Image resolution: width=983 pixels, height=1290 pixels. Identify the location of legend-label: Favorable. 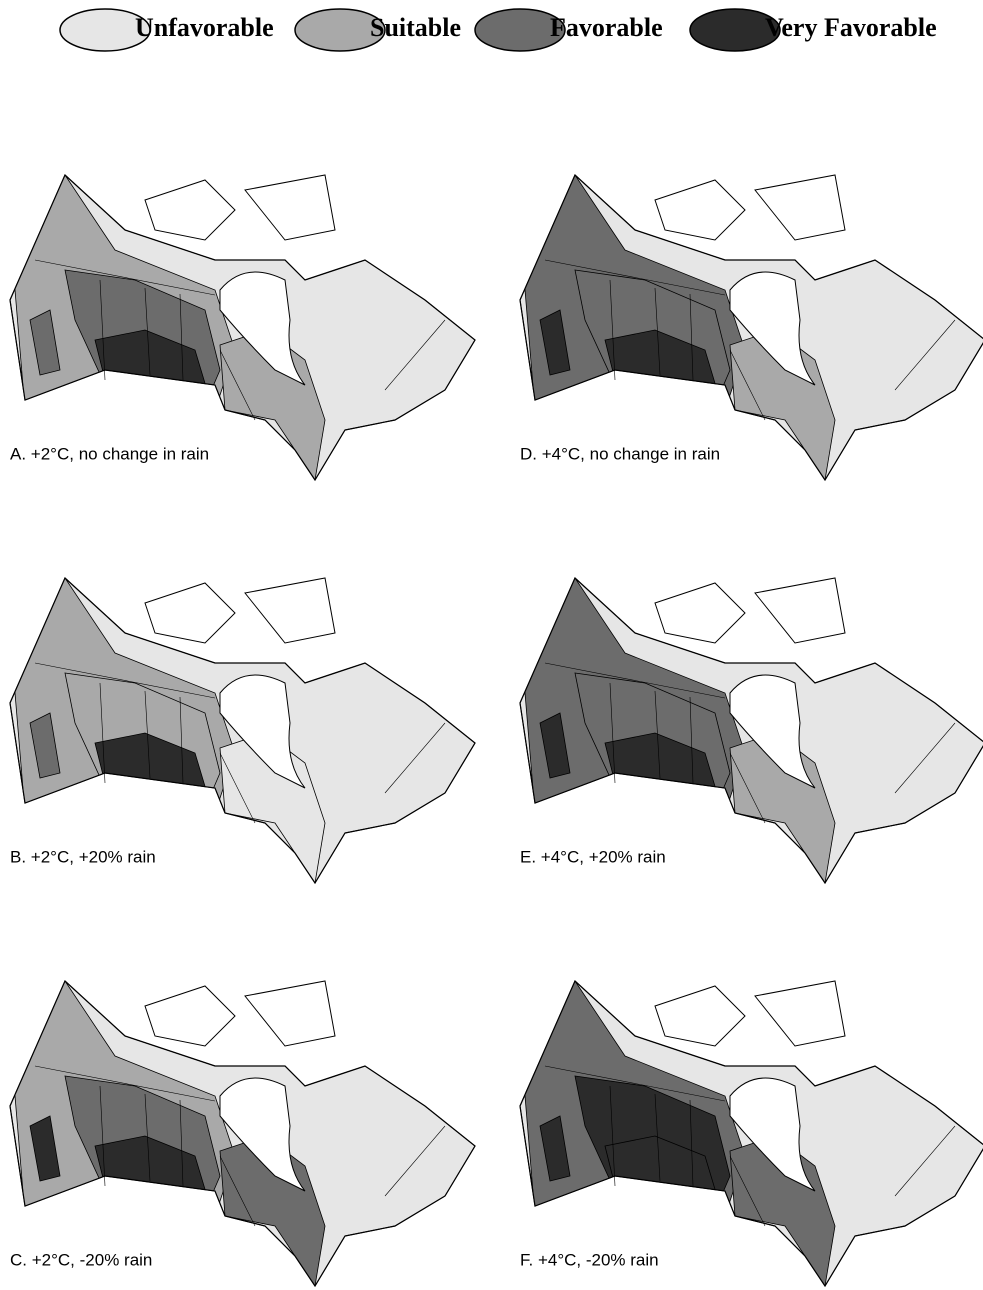
(606, 27).